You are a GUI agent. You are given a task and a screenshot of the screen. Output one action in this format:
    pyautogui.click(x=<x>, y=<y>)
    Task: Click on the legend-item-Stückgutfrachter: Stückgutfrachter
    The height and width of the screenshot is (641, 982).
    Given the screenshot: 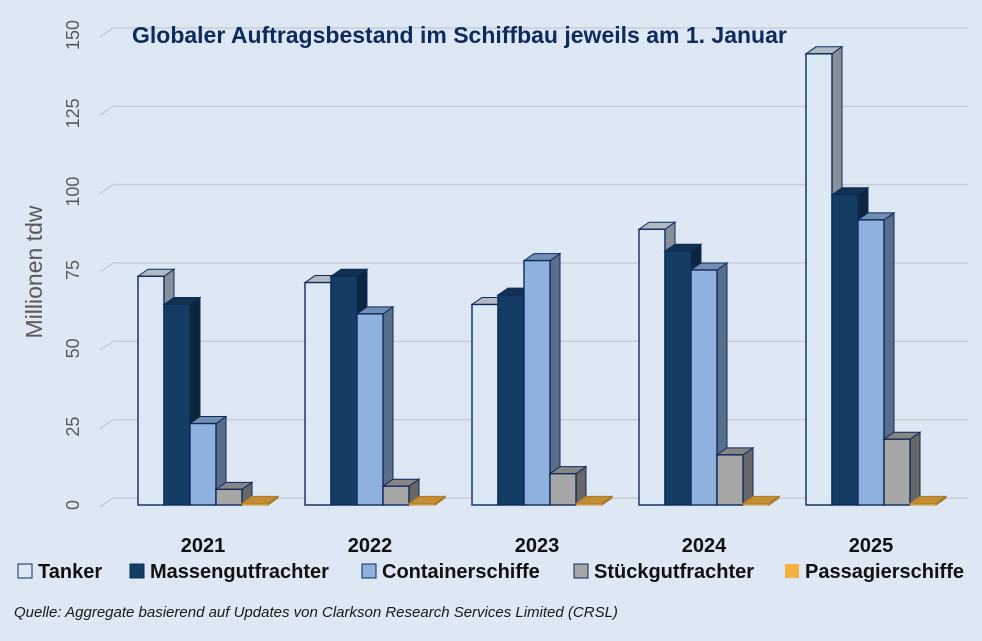 What is the action you would take?
    pyautogui.click(x=663, y=572)
    